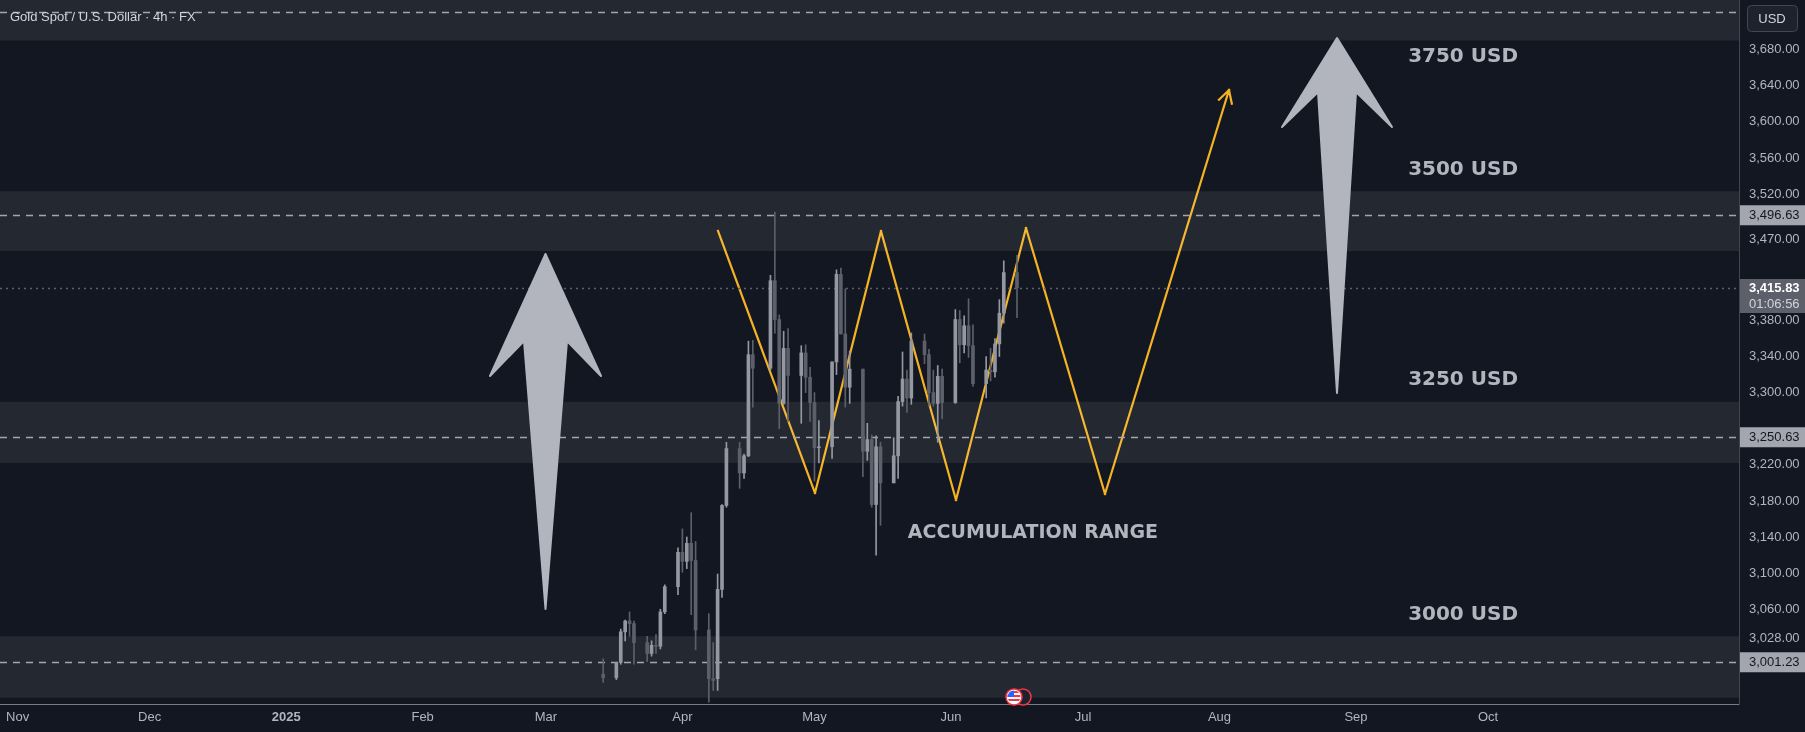  I want to click on text: Gold Spot / U.S. Dollar · 4h · FX, so click(103, 16).